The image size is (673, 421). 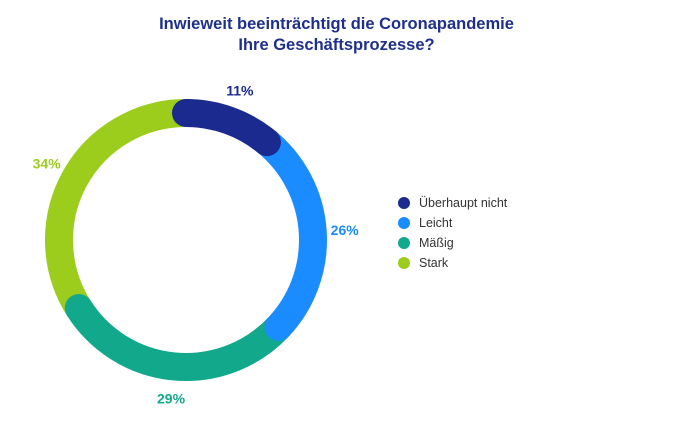 I want to click on donut-segment-ueberhaupt-nicht, so click(x=226, y=128).